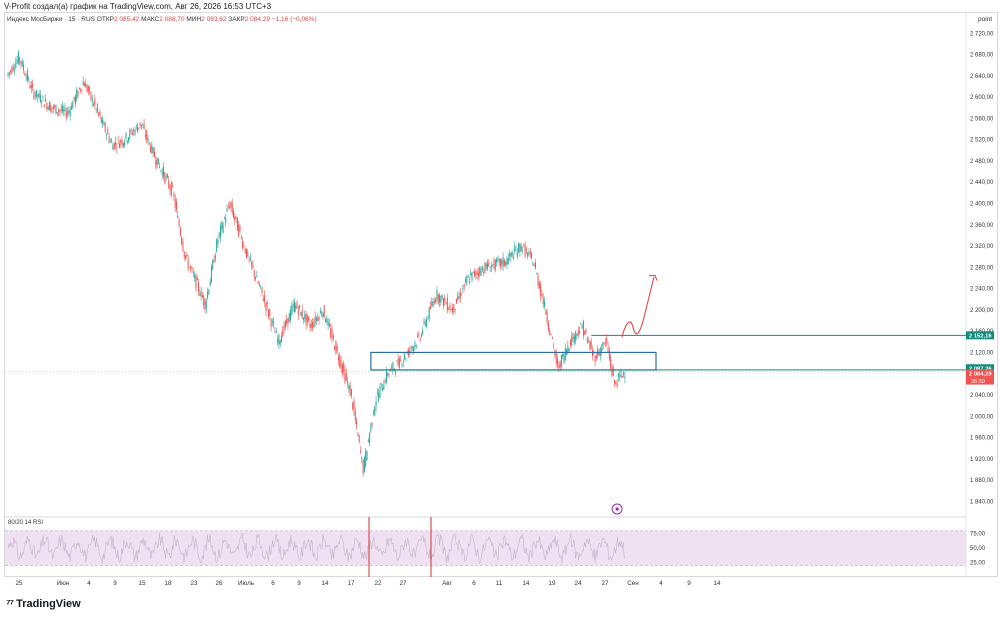 The image size is (1000, 619). Describe the element at coordinates (982, 290) in the screenshot. I see `y-tick-label: 2 240,00` at that location.